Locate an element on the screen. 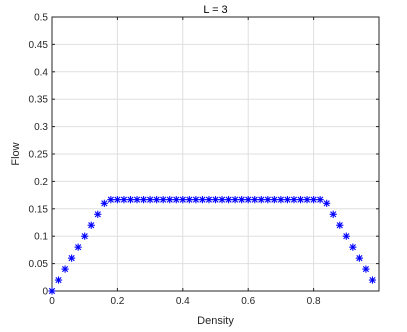  x-tick-label: 0 is located at coordinates (52, 301).